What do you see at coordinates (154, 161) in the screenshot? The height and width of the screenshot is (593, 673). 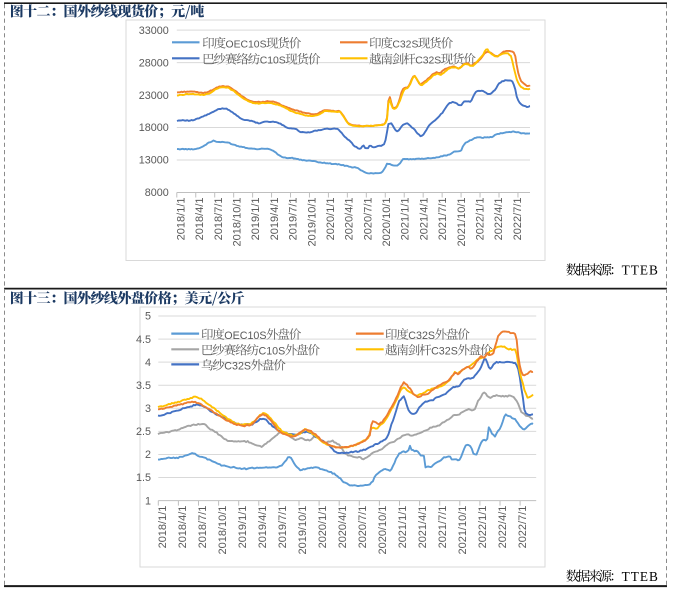 I see `svg-text: 13000` at bounding box center [154, 161].